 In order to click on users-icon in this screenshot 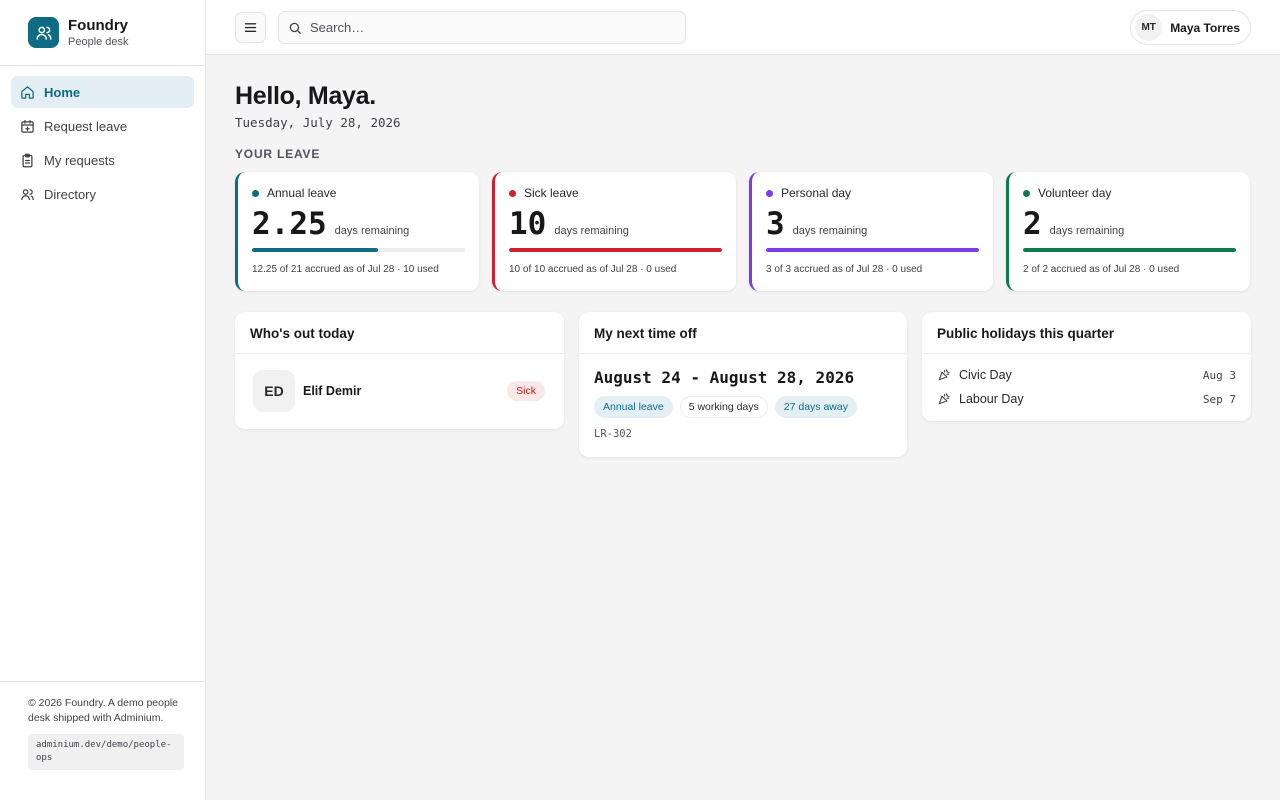, I will do `click(27, 194)`.